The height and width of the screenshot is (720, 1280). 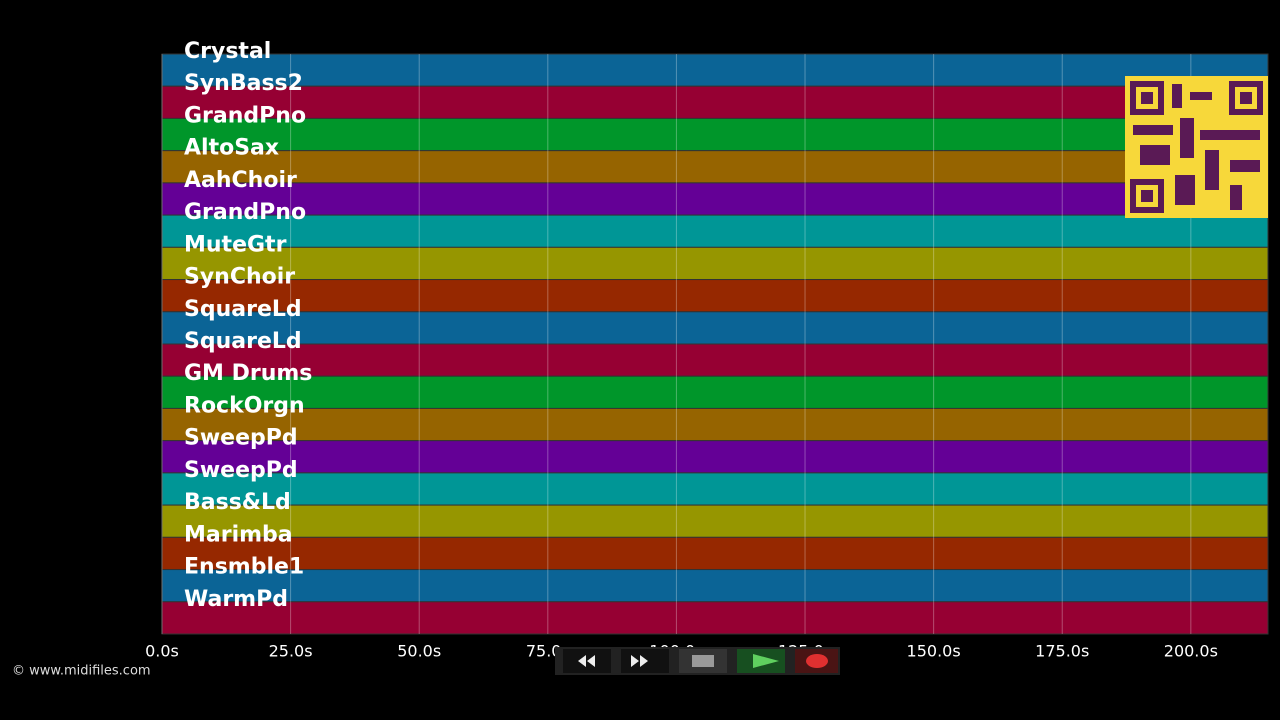 What do you see at coordinates (645, 661) in the screenshot?
I see `forward-button` at bounding box center [645, 661].